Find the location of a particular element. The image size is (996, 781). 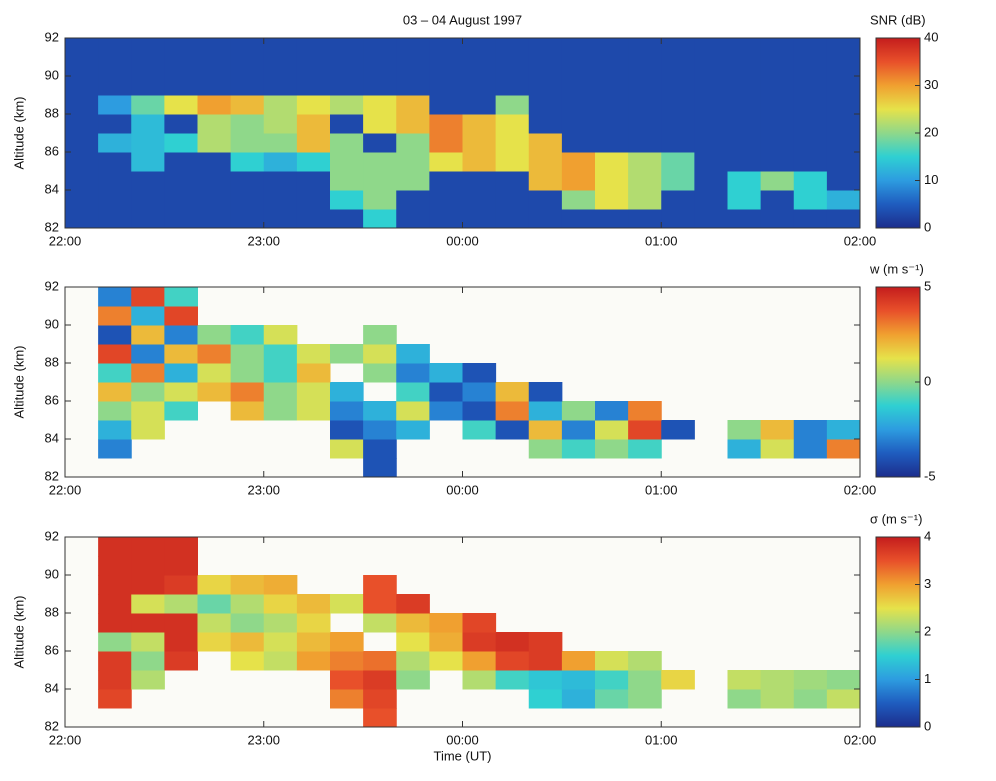

y-tick-label: 92 is located at coordinates (52, 36).